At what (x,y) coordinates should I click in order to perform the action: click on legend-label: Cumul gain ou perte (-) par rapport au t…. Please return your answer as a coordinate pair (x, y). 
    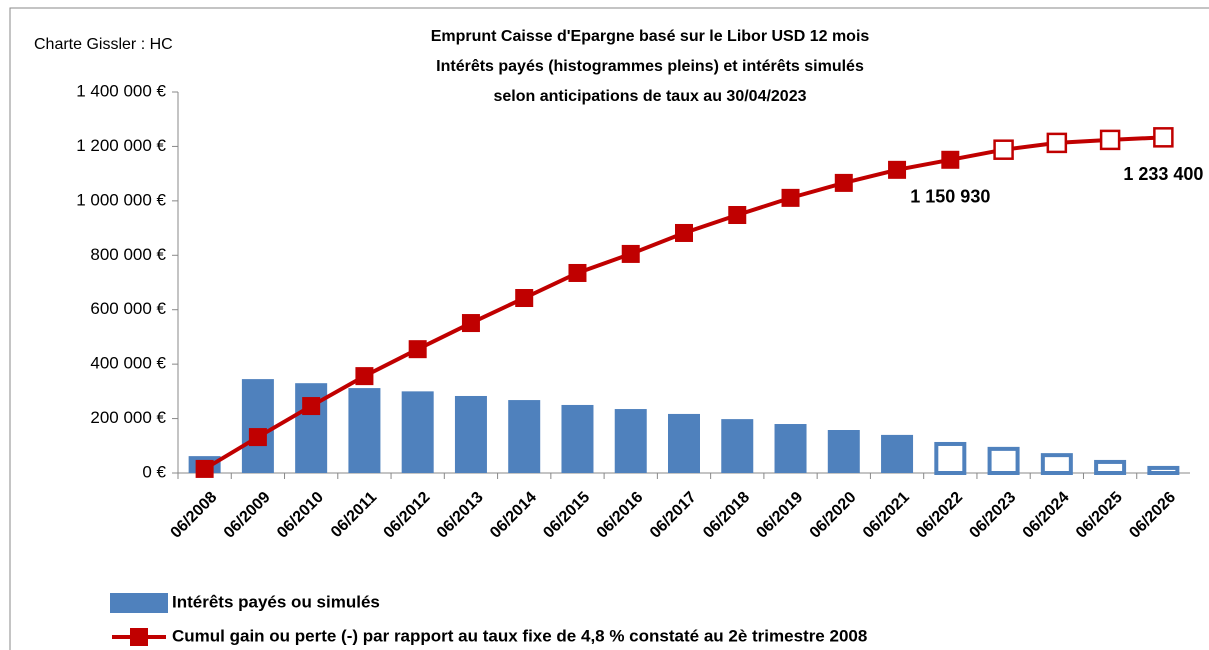
    Looking at the image, I should click on (519, 635).